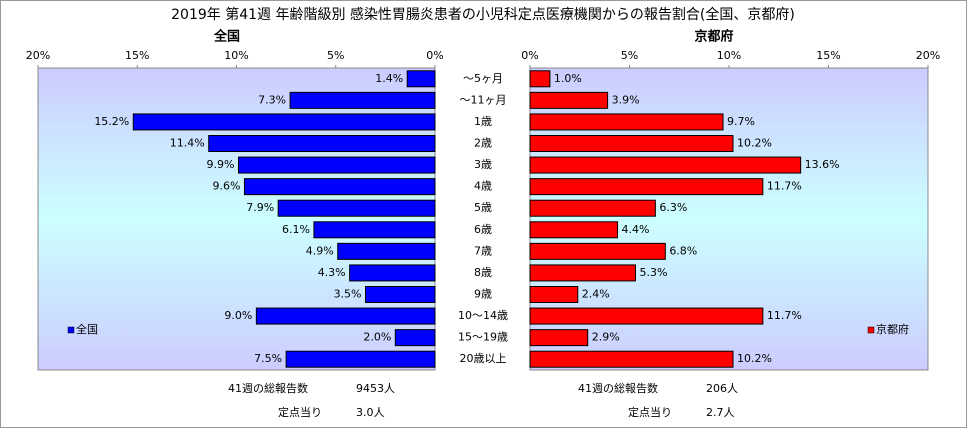  What do you see at coordinates (483, 121) in the screenshot?
I see `category-label: 1歳` at bounding box center [483, 121].